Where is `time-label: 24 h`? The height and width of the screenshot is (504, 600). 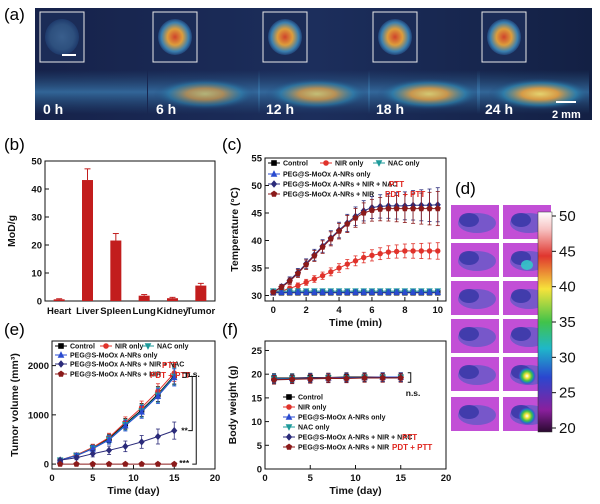
time-label: 24 h is located at coordinates (499, 109).